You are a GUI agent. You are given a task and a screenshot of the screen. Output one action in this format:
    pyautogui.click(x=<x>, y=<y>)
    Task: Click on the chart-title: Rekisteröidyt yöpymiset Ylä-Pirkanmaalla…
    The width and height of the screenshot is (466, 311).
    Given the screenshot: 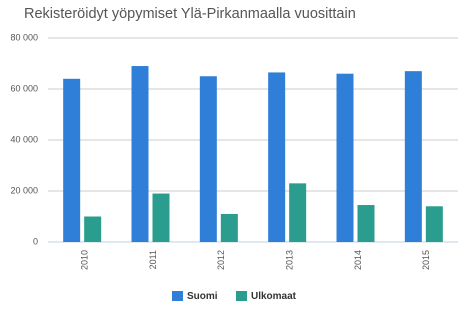 What is the action you would take?
    pyautogui.click(x=190, y=14)
    